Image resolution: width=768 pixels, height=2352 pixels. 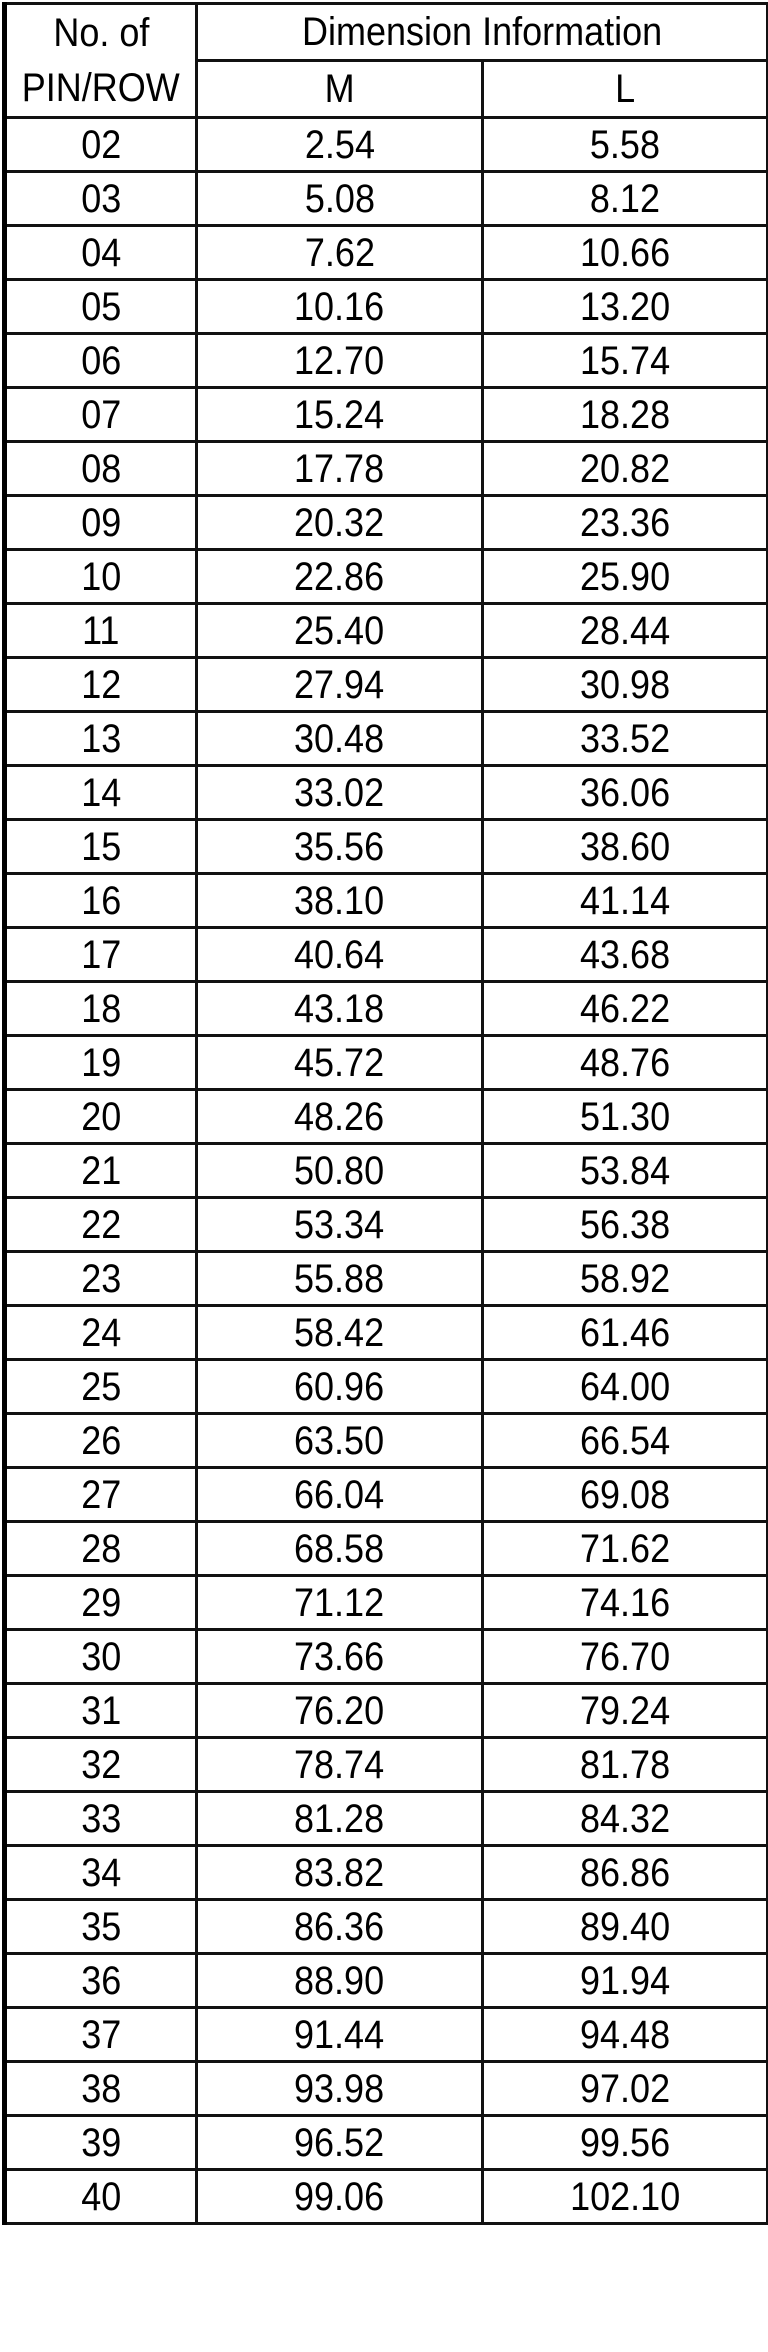 I want to click on header-dimension-information: Dimension Information, so click(x=481, y=32).